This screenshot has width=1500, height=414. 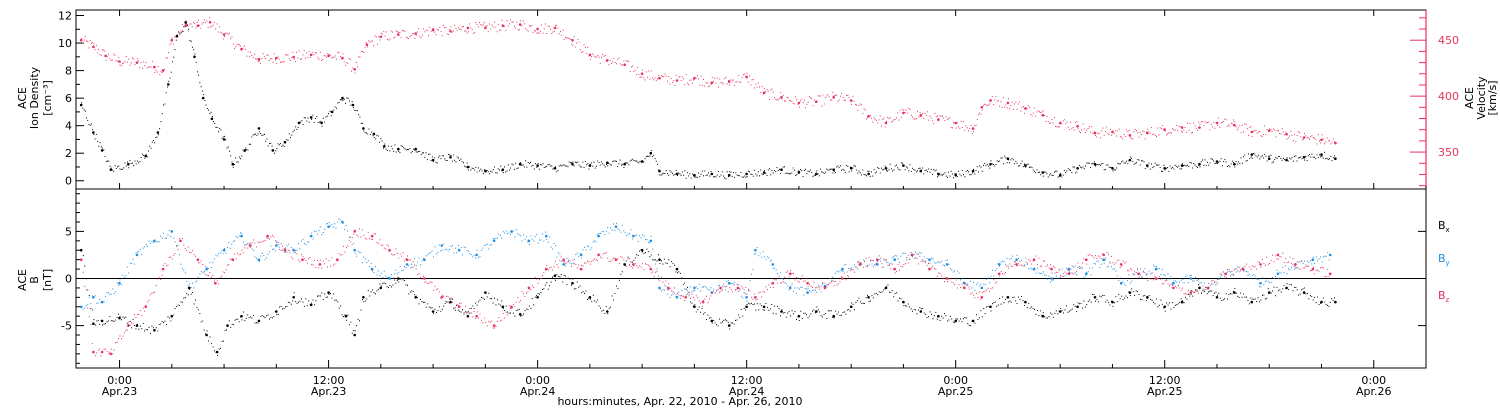 I want to click on field-tick-label: -5, so click(x=66, y=326).